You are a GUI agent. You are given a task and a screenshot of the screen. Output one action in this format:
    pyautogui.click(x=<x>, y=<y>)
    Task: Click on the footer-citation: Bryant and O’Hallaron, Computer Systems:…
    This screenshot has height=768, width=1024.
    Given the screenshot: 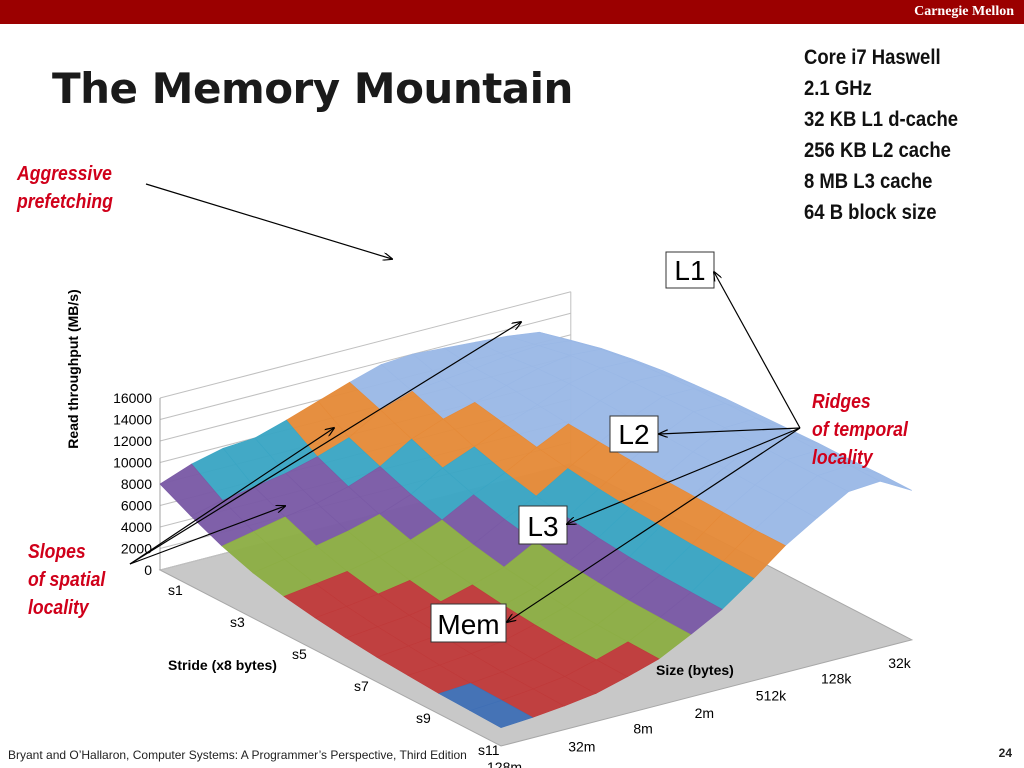 What is the action you would take?
    pyautogui.click(x=237, y=755)
    